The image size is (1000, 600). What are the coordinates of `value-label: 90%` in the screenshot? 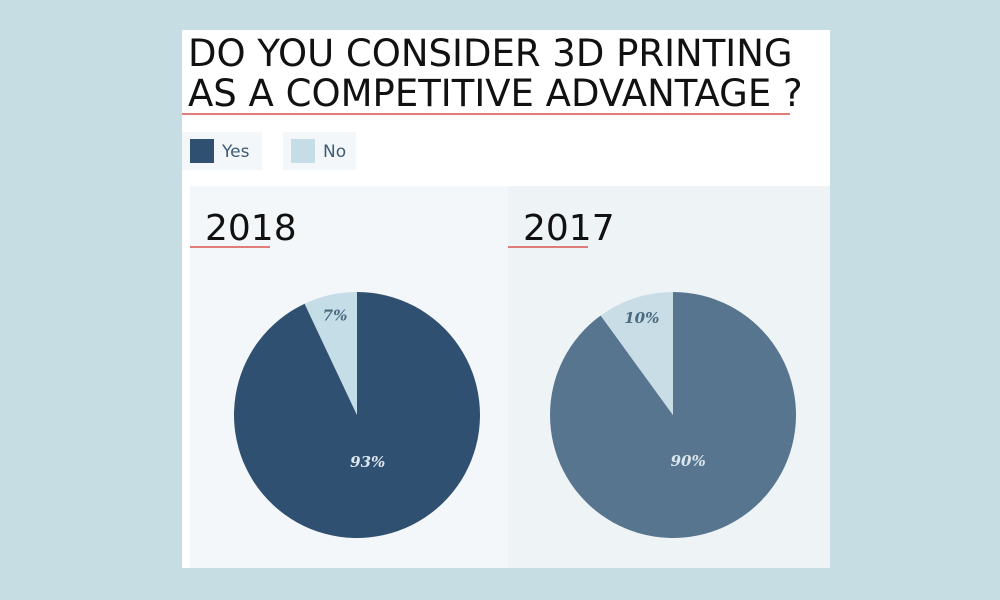 It's located at (688, 461).